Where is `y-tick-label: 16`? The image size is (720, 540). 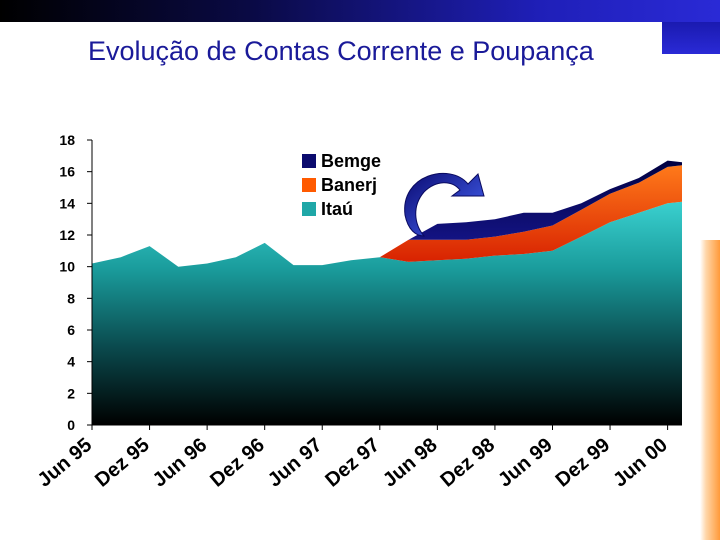
y-tick-label: 16 is located at coordinates (67, 172).